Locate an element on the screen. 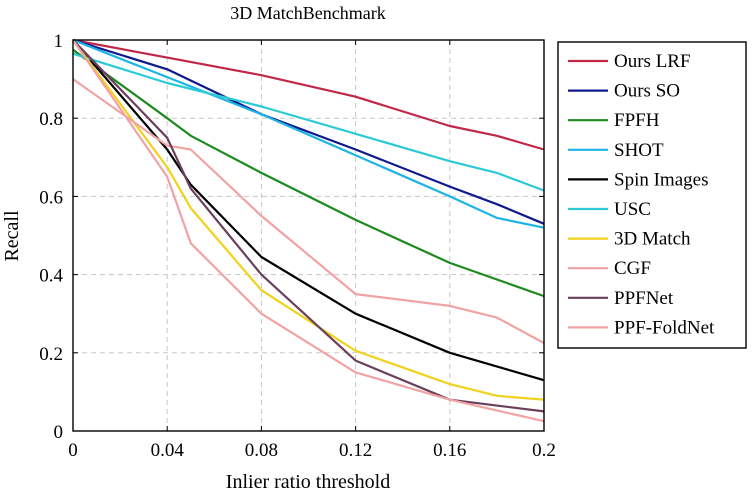 Image resolution: width=756 pixels, height=490 pixels. y-tick-label: 0 is located at coordinates (59, 432).